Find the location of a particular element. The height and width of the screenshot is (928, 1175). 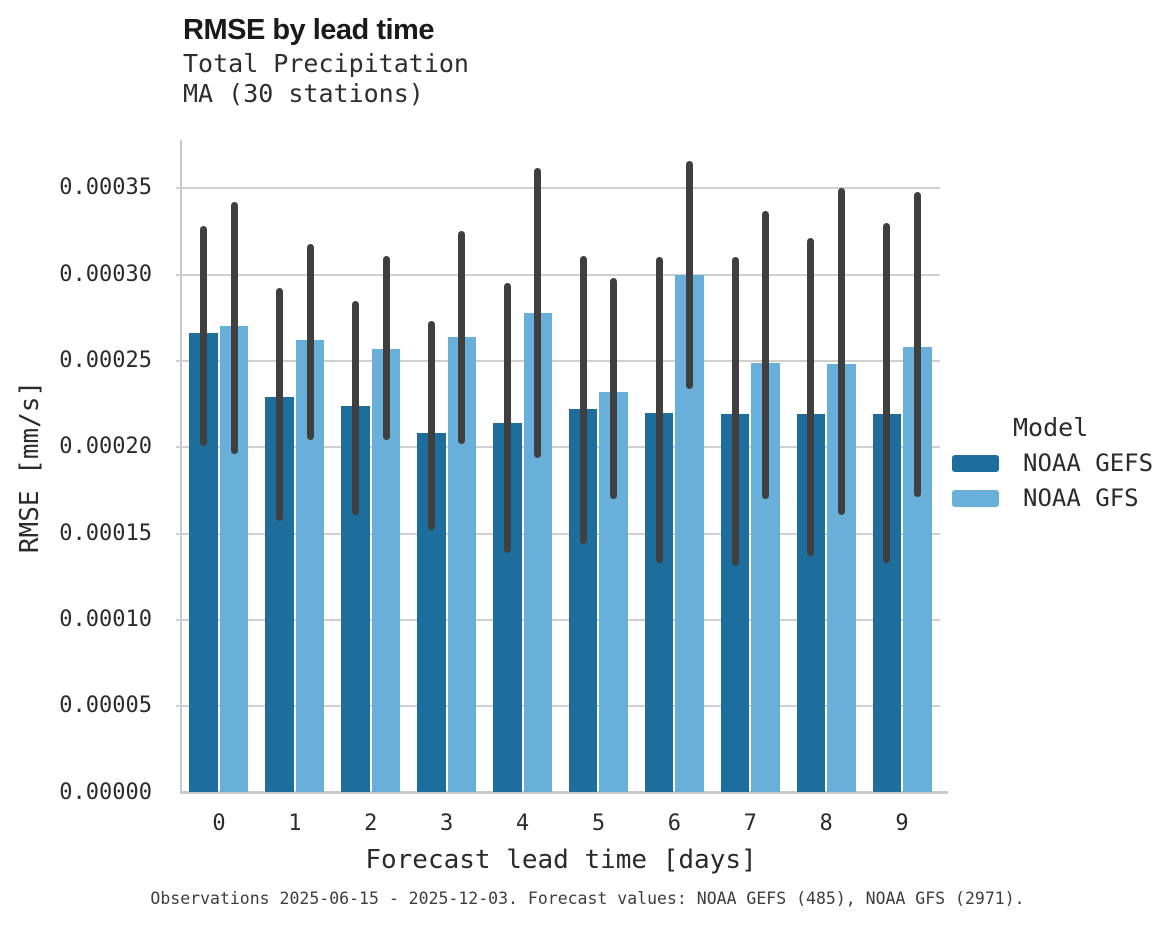

x-tick-label: 4 is located at coordinates (522, 823).